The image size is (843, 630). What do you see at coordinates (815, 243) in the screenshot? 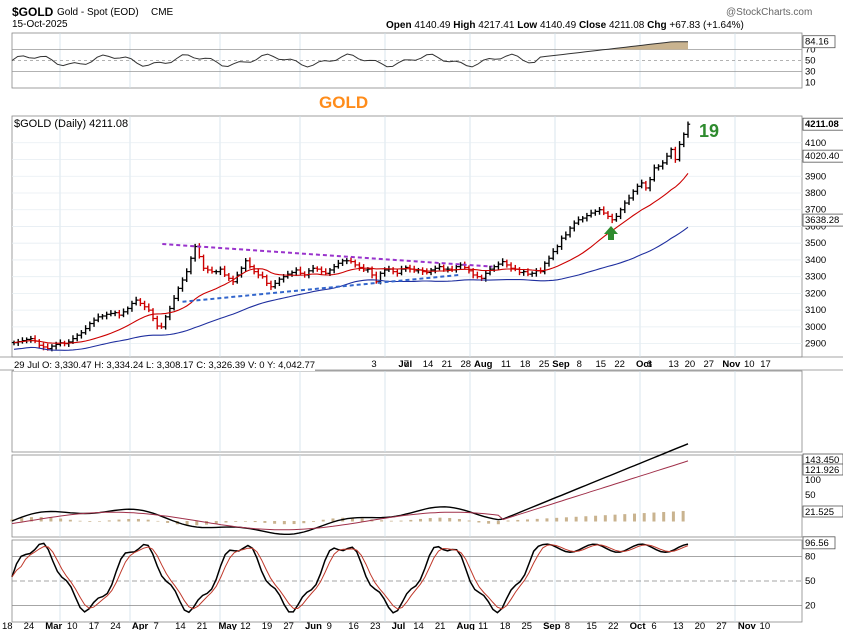
I see `price-tick-label: 3500` at bounding box center [815, 243].